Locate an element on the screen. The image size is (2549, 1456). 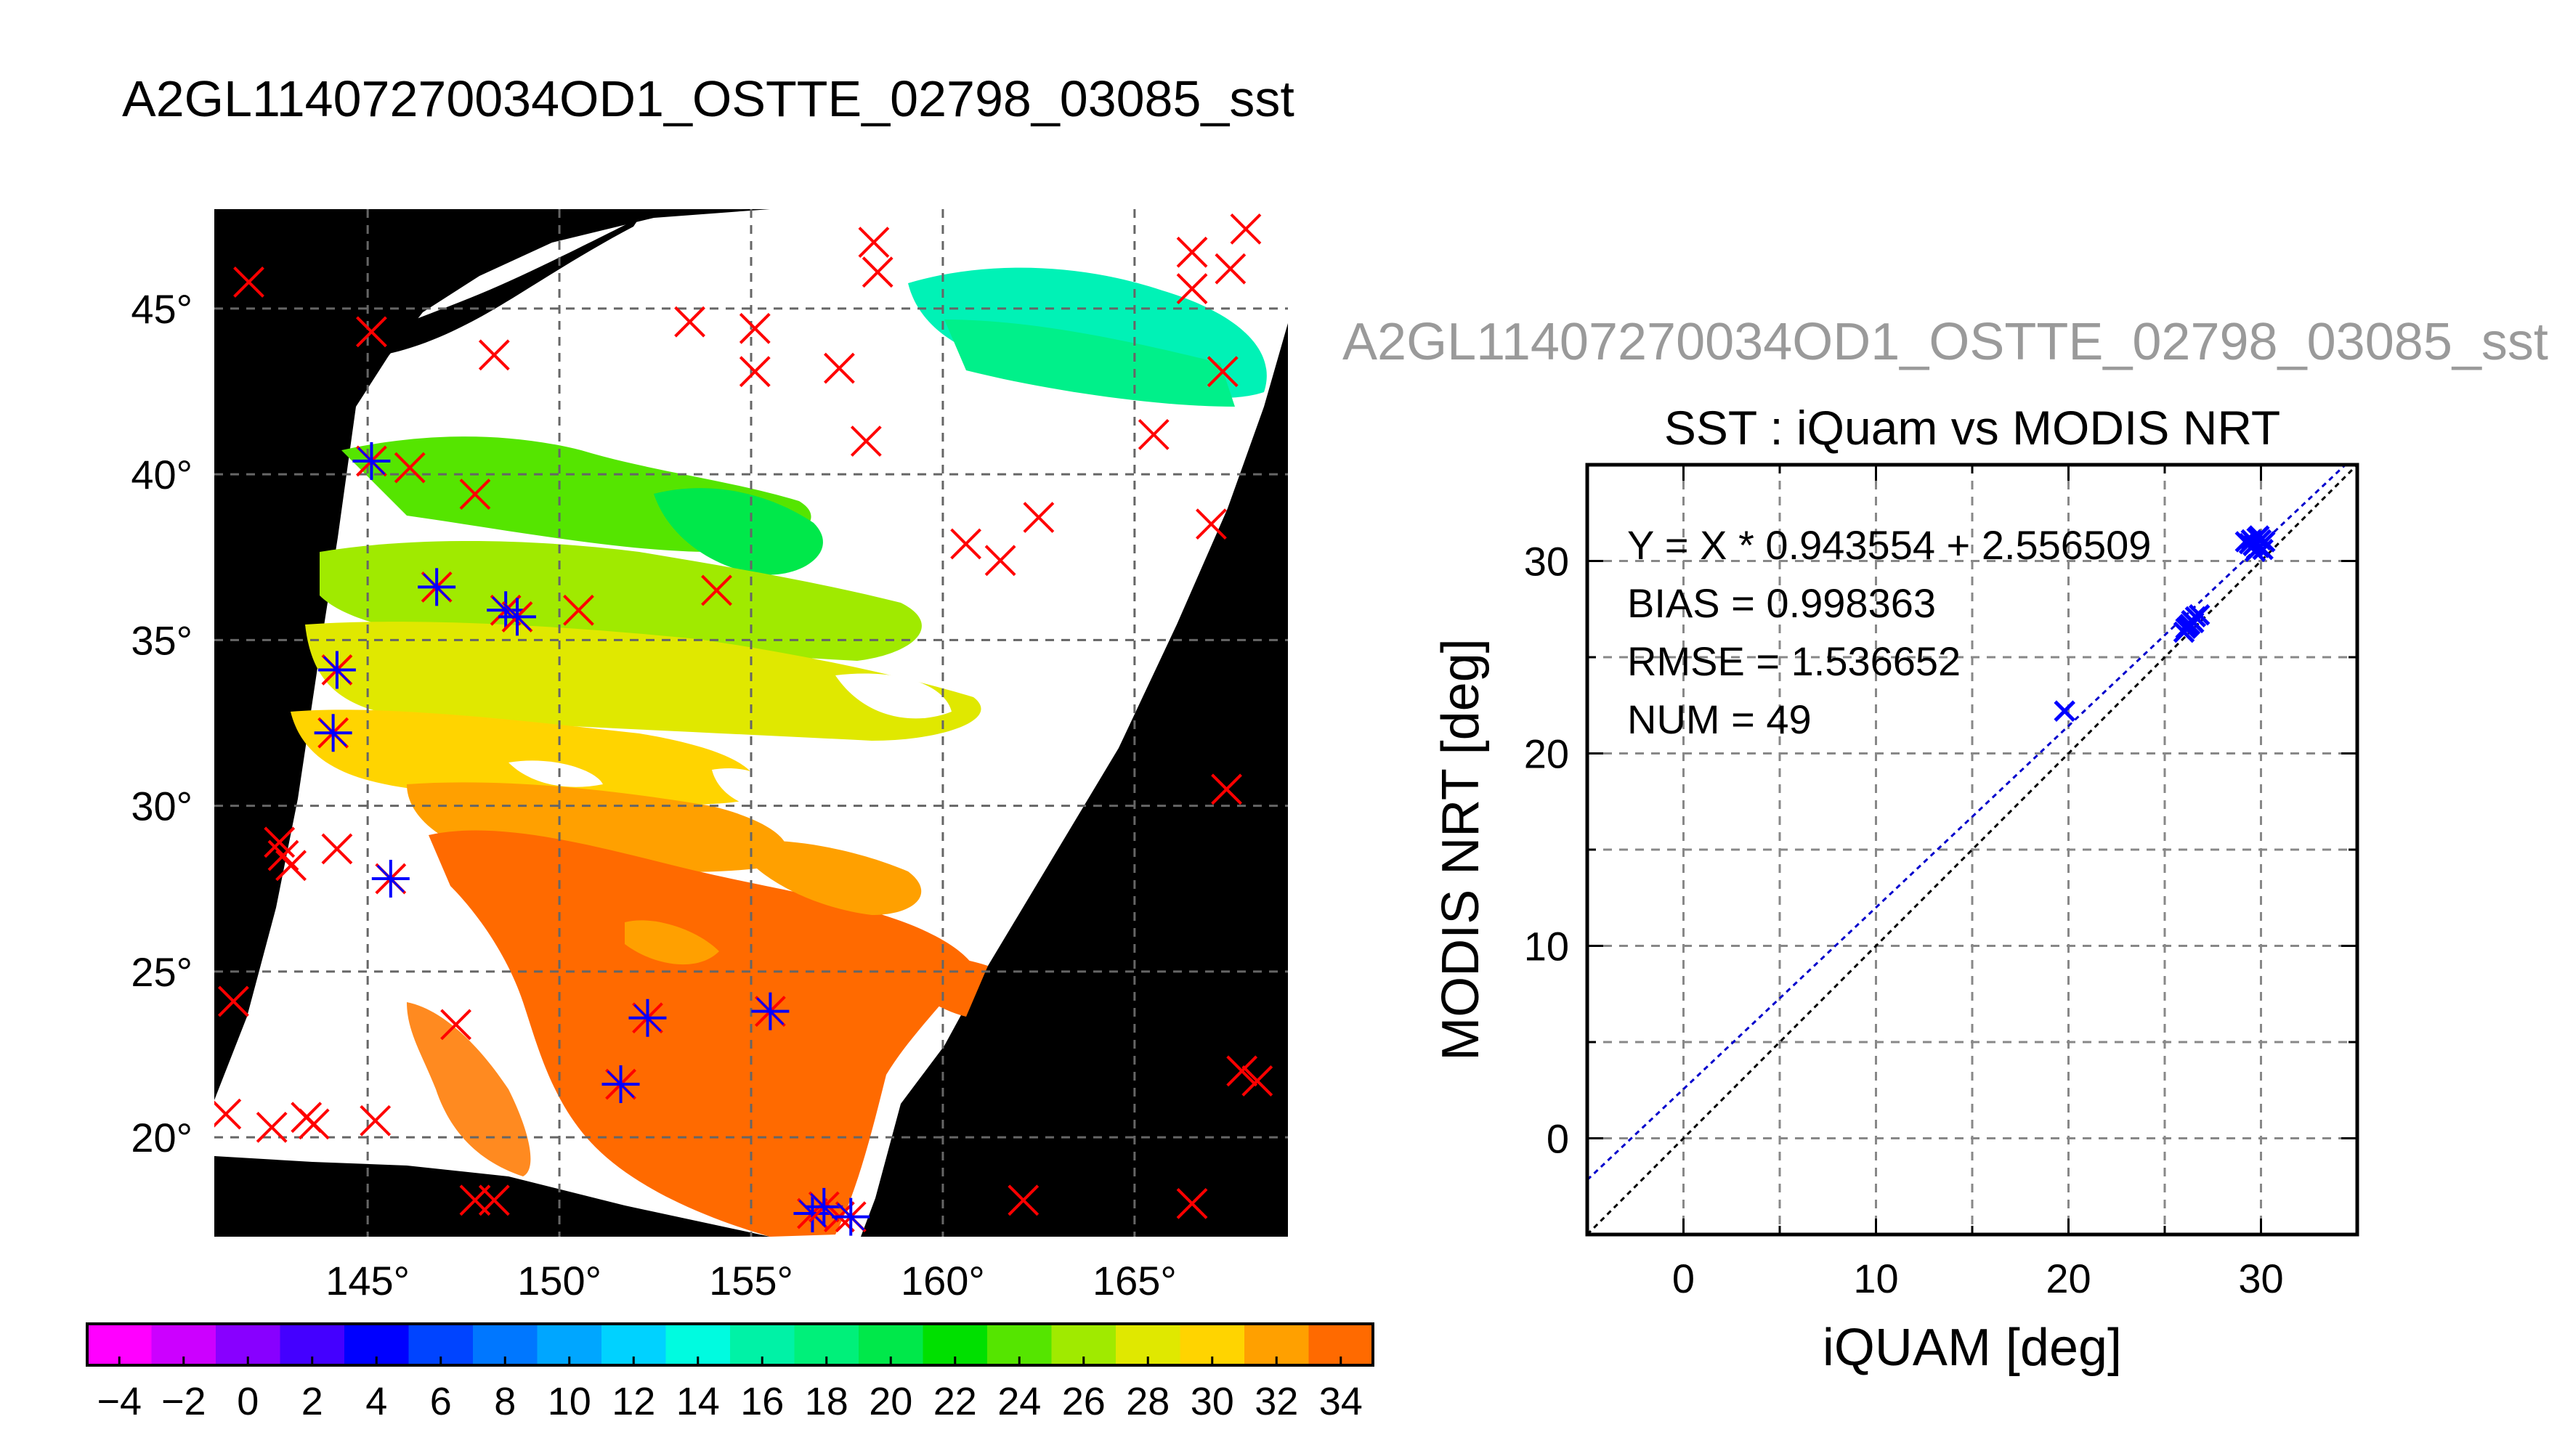
colorbar-tick-label: −2 is located at coordinates (184, 1402).